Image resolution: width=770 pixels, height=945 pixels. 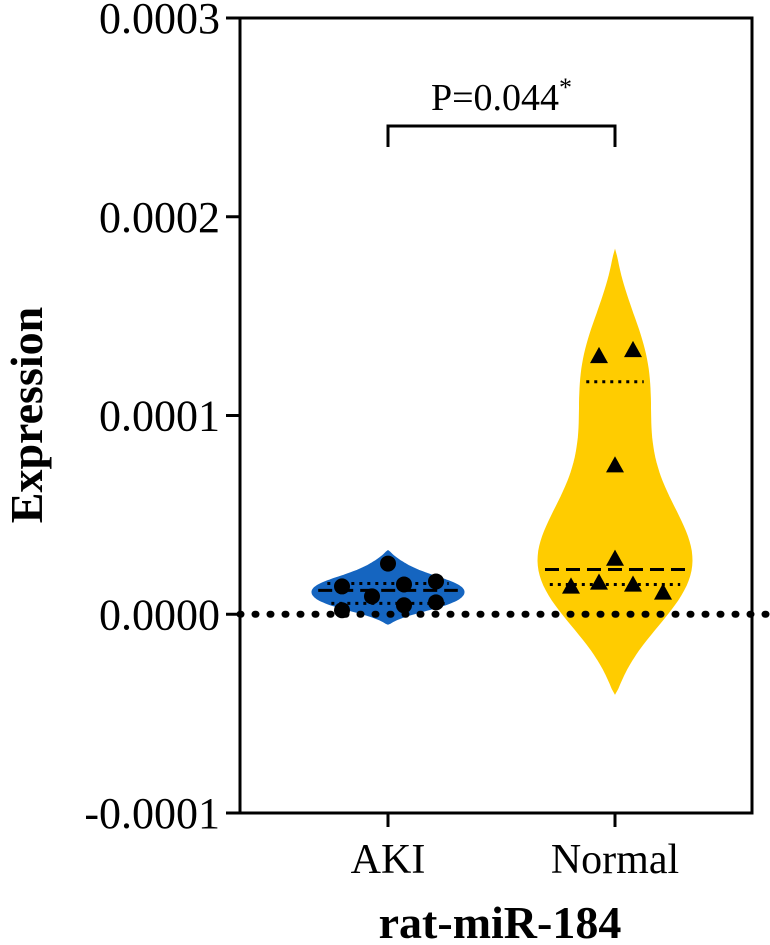 I want to click on x-axis-title: rat-miR-184, so click(x=500, y=921).